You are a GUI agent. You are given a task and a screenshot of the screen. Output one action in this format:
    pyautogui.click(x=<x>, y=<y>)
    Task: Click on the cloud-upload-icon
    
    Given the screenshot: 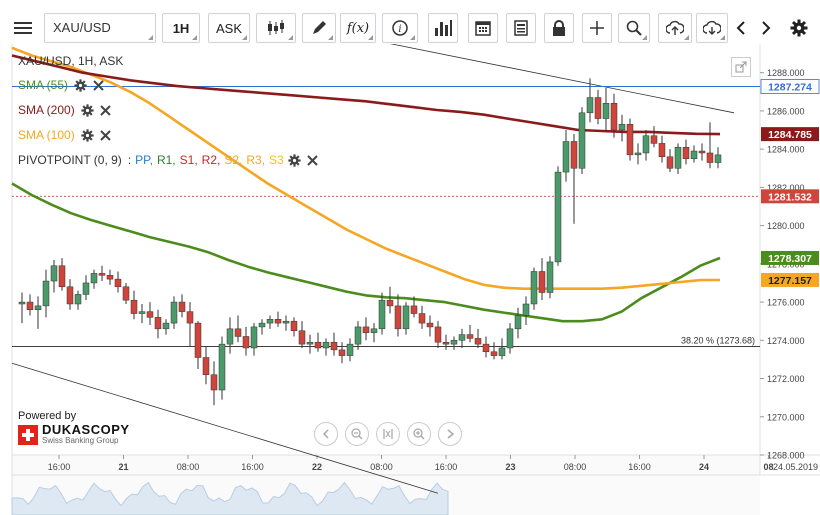 What is the action you would take?
    pyautogui.click(x=675, y=27)
    